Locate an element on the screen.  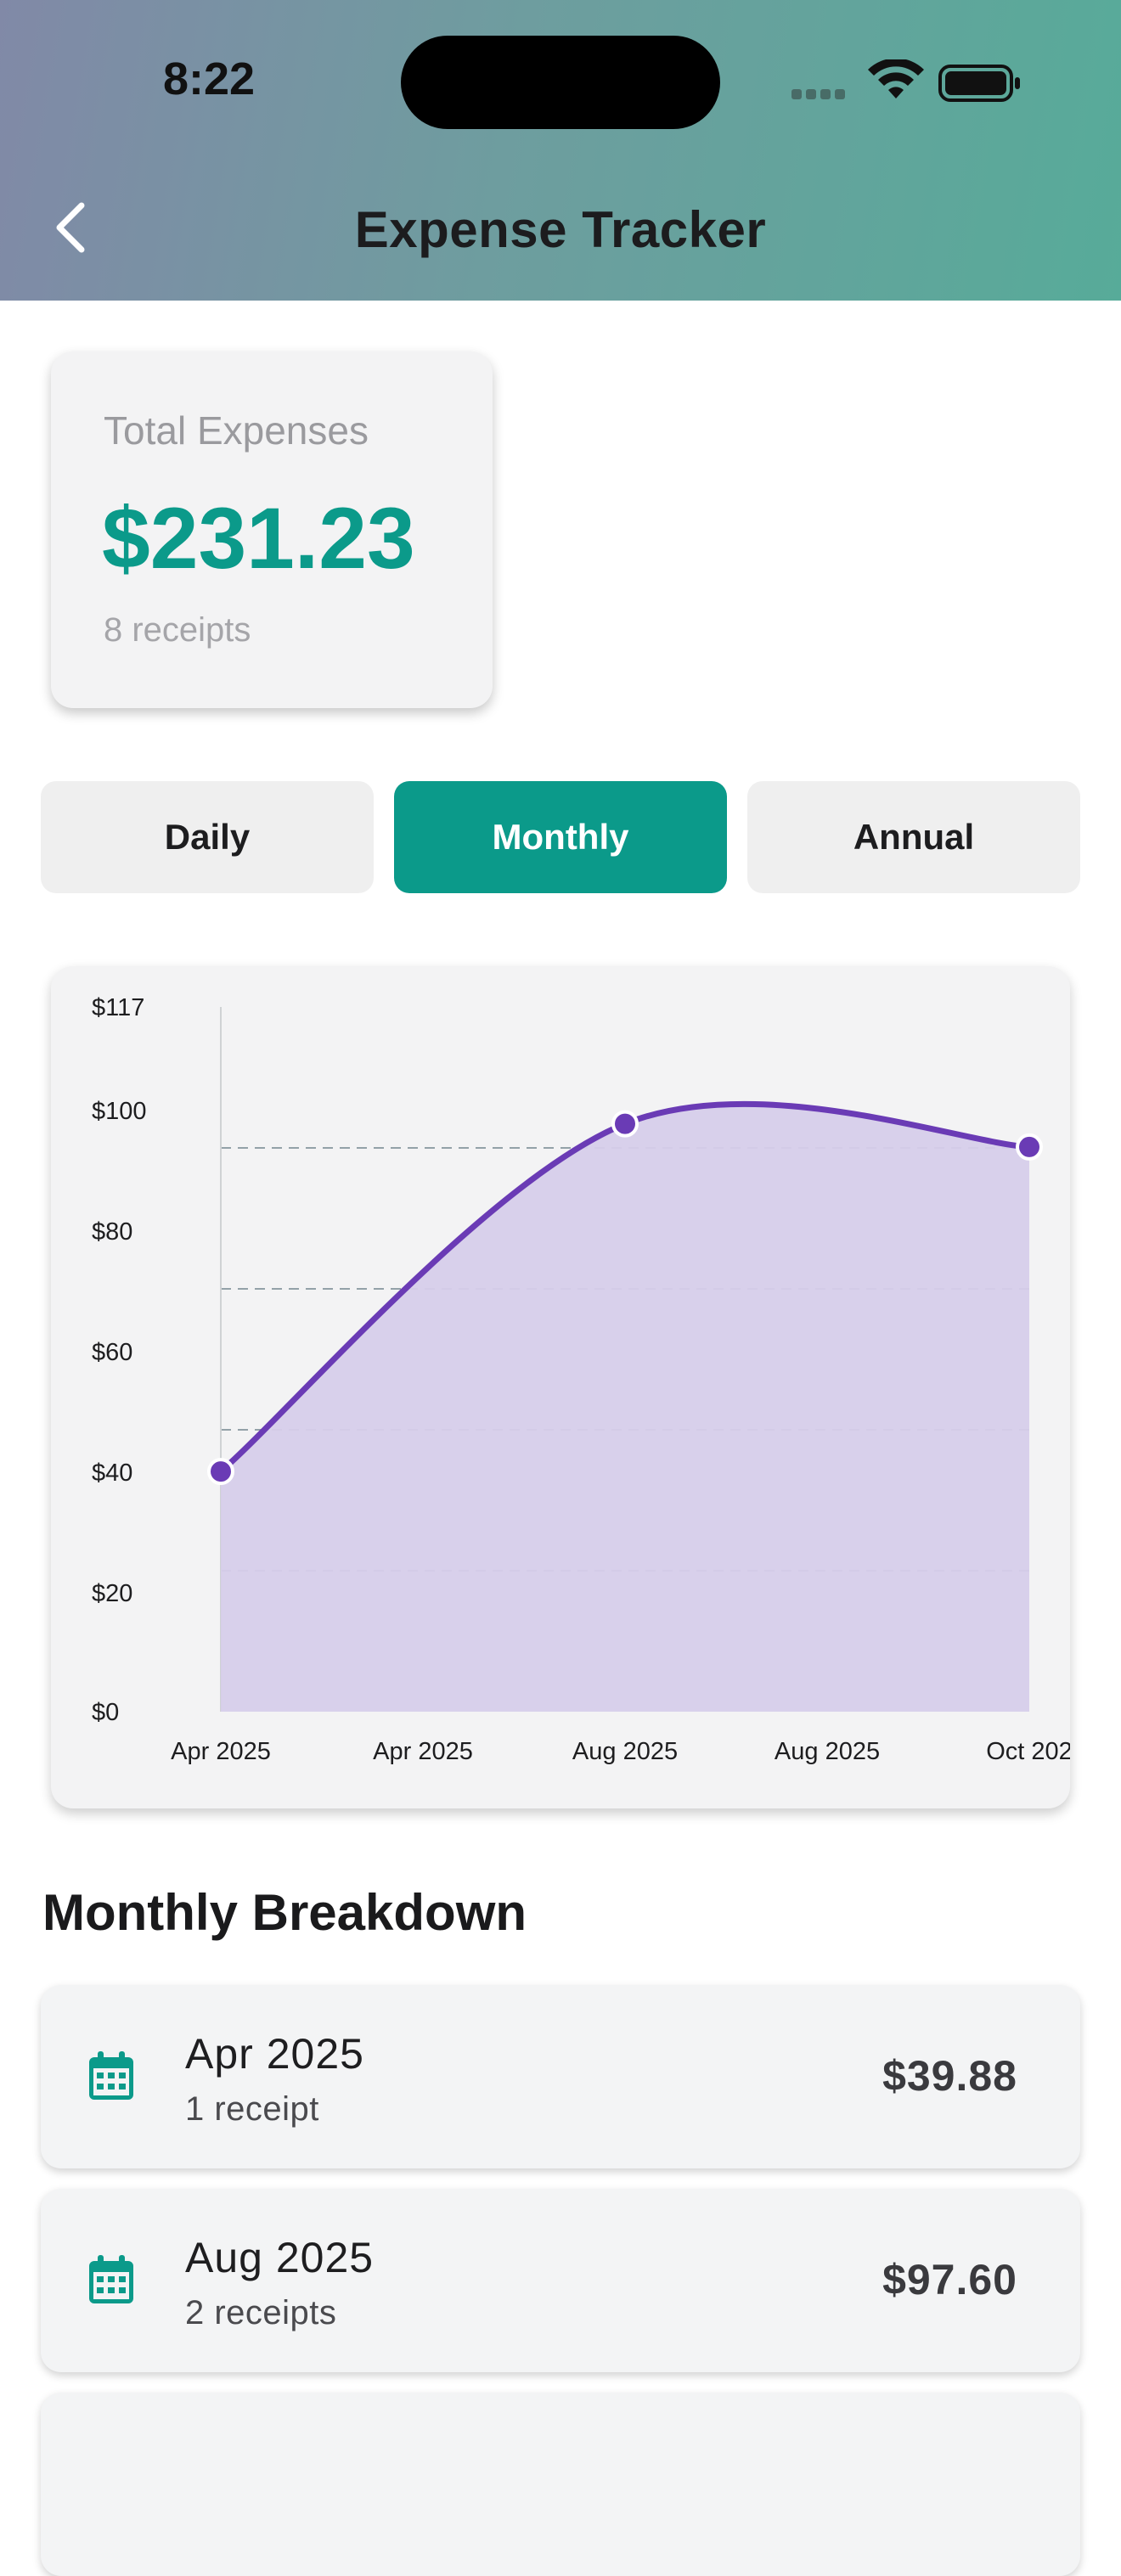
total-expenses-card: Total Expenses $231.23 8 receipts is located at coordinates (272, 530).